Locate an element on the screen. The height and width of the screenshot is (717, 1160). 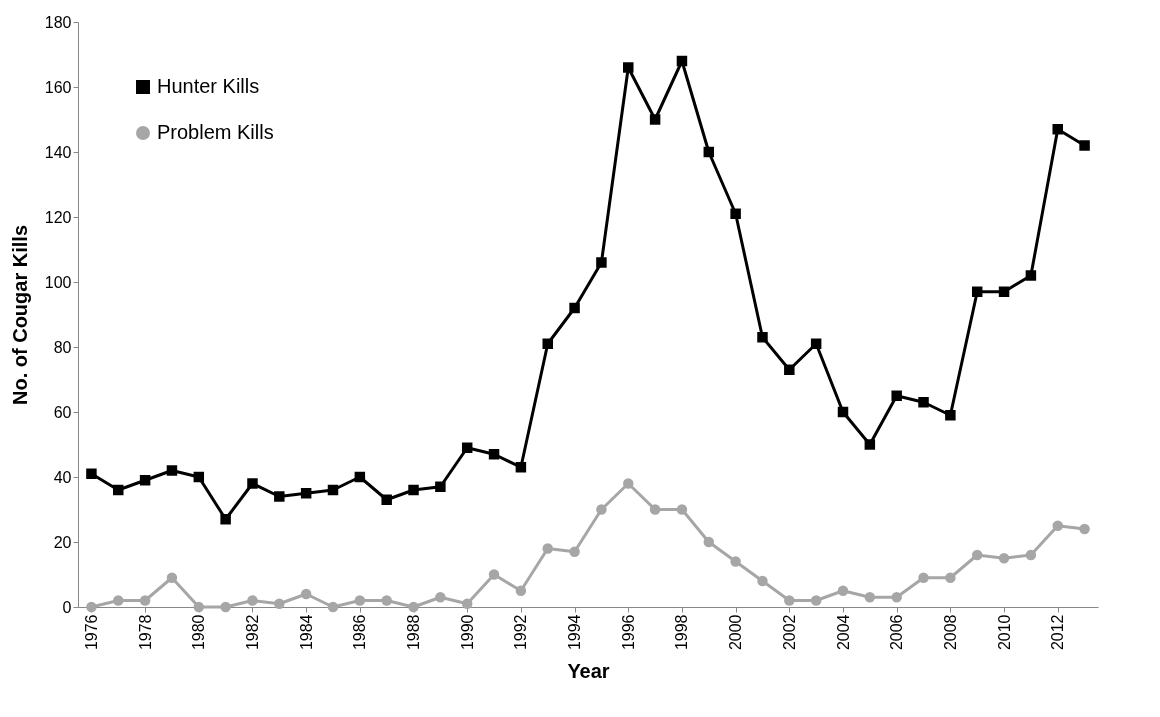
y-tick-label: 40 is located at coordinates (62, 477).